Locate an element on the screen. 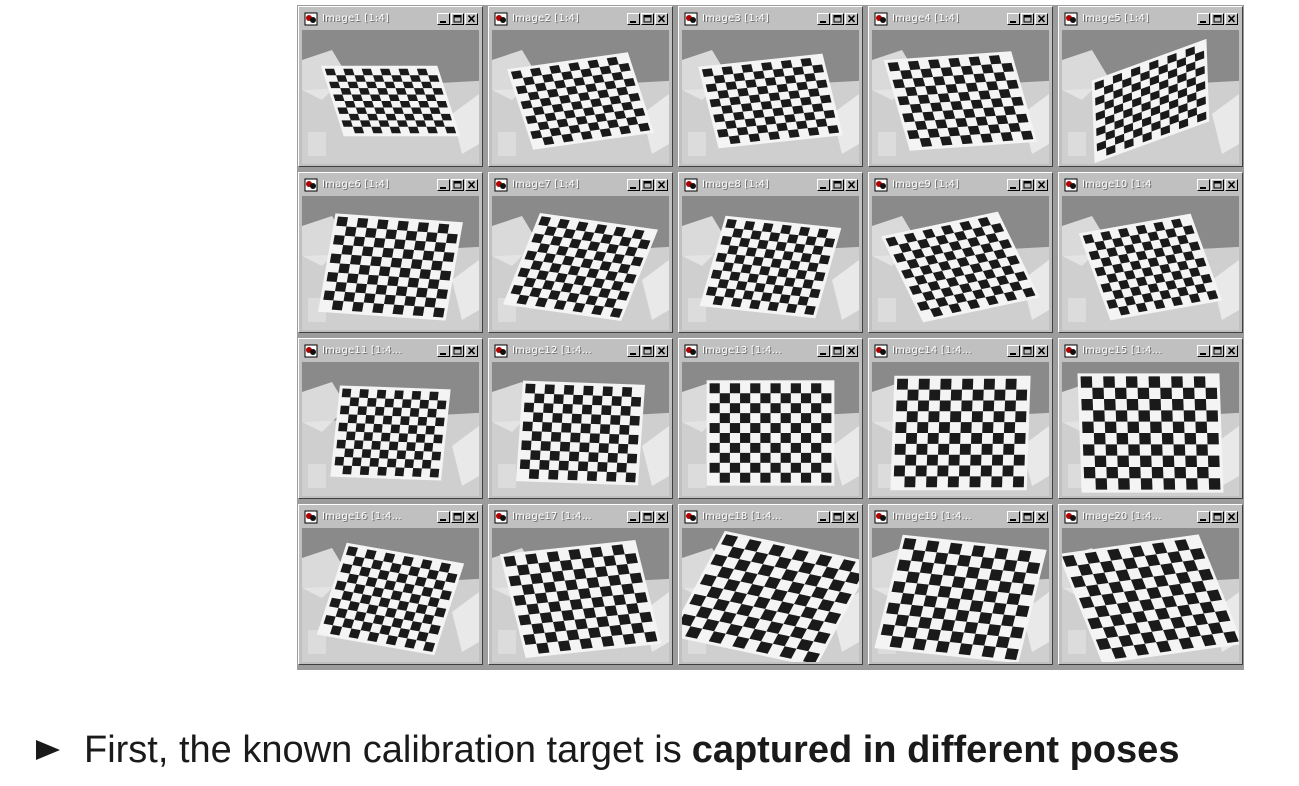  image-window: Image10 [1:4 is located at coordinates (1150, 252).